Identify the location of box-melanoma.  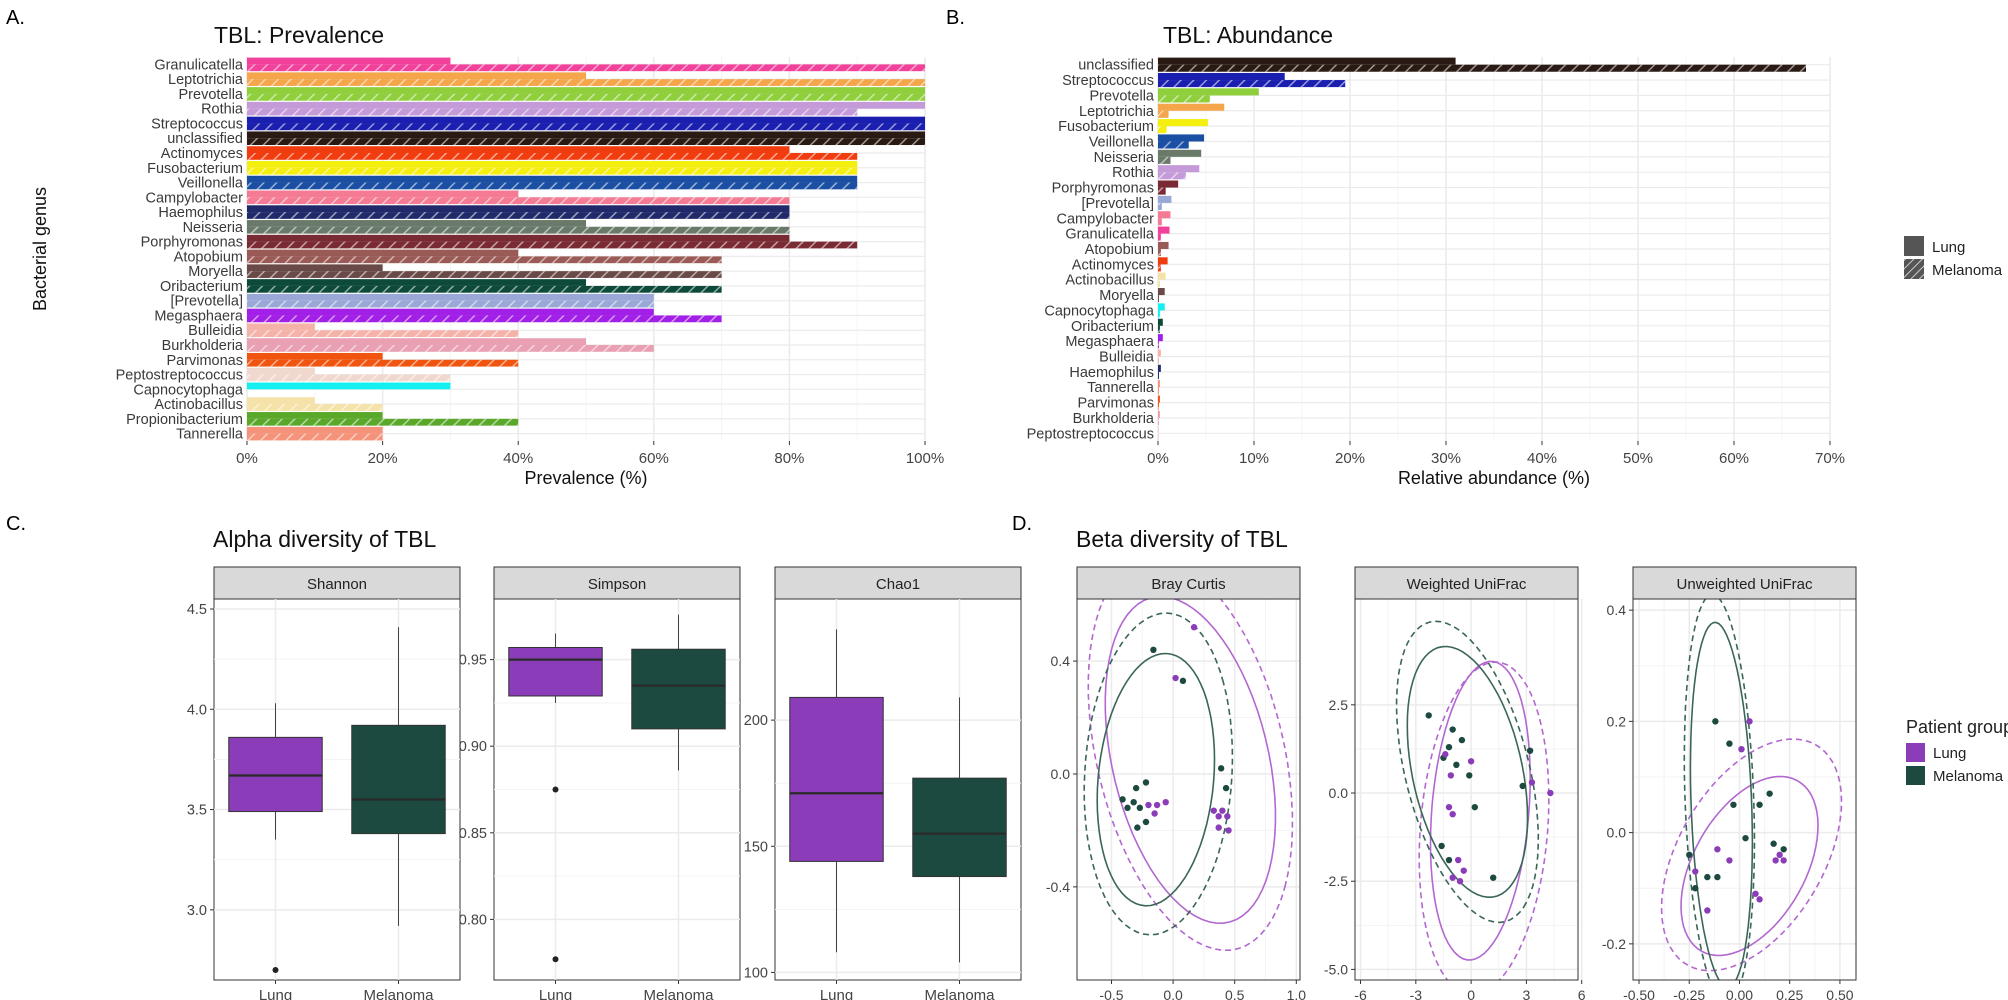
(959, 827).